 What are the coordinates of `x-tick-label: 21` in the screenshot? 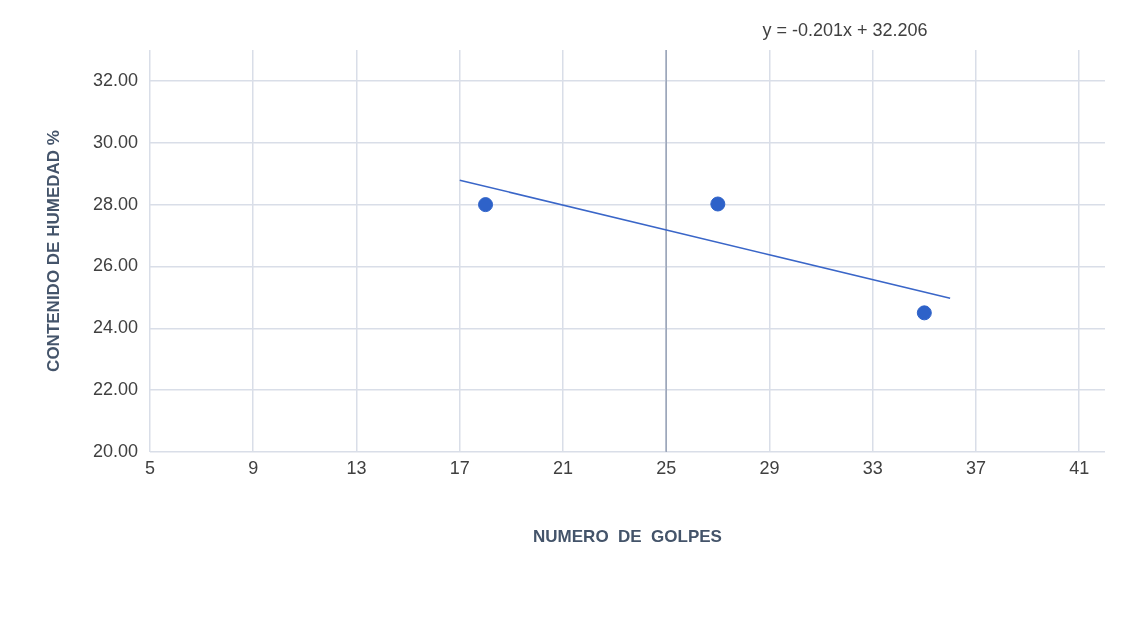 It's located at (562, 467).